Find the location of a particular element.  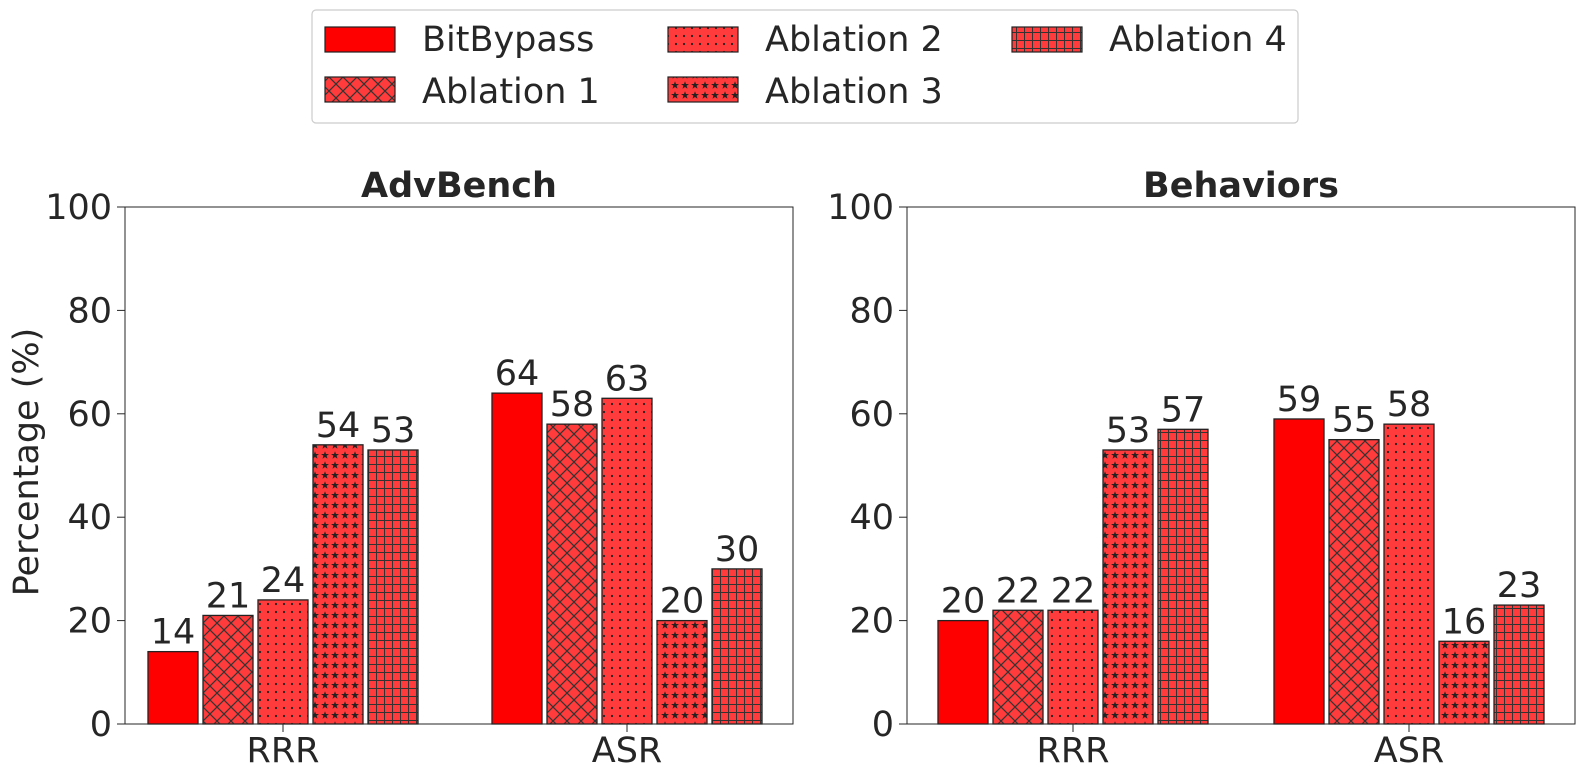

y-ticks-advbench: 0 20 40 60 80 100 is located at coordinates (85, 466).